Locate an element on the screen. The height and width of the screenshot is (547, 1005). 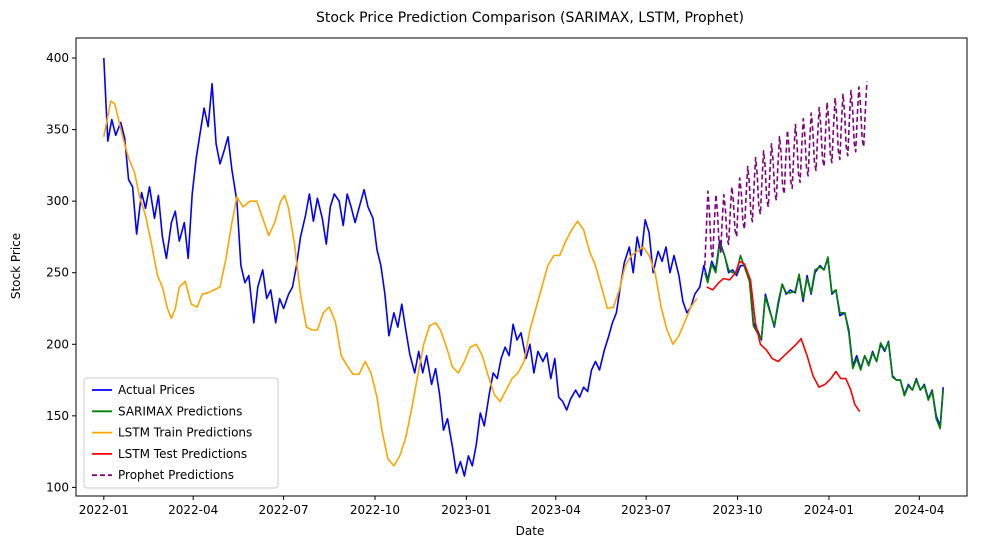
y-axis: 100 150 200 250 300 350 400 is located at coordinates (61, 272).